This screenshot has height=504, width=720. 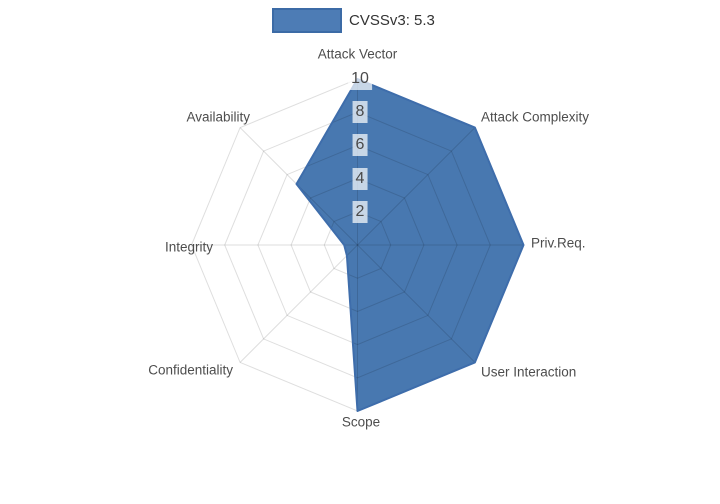 I want to click on radial-tick-2: 2, so click(x=360, y=211).